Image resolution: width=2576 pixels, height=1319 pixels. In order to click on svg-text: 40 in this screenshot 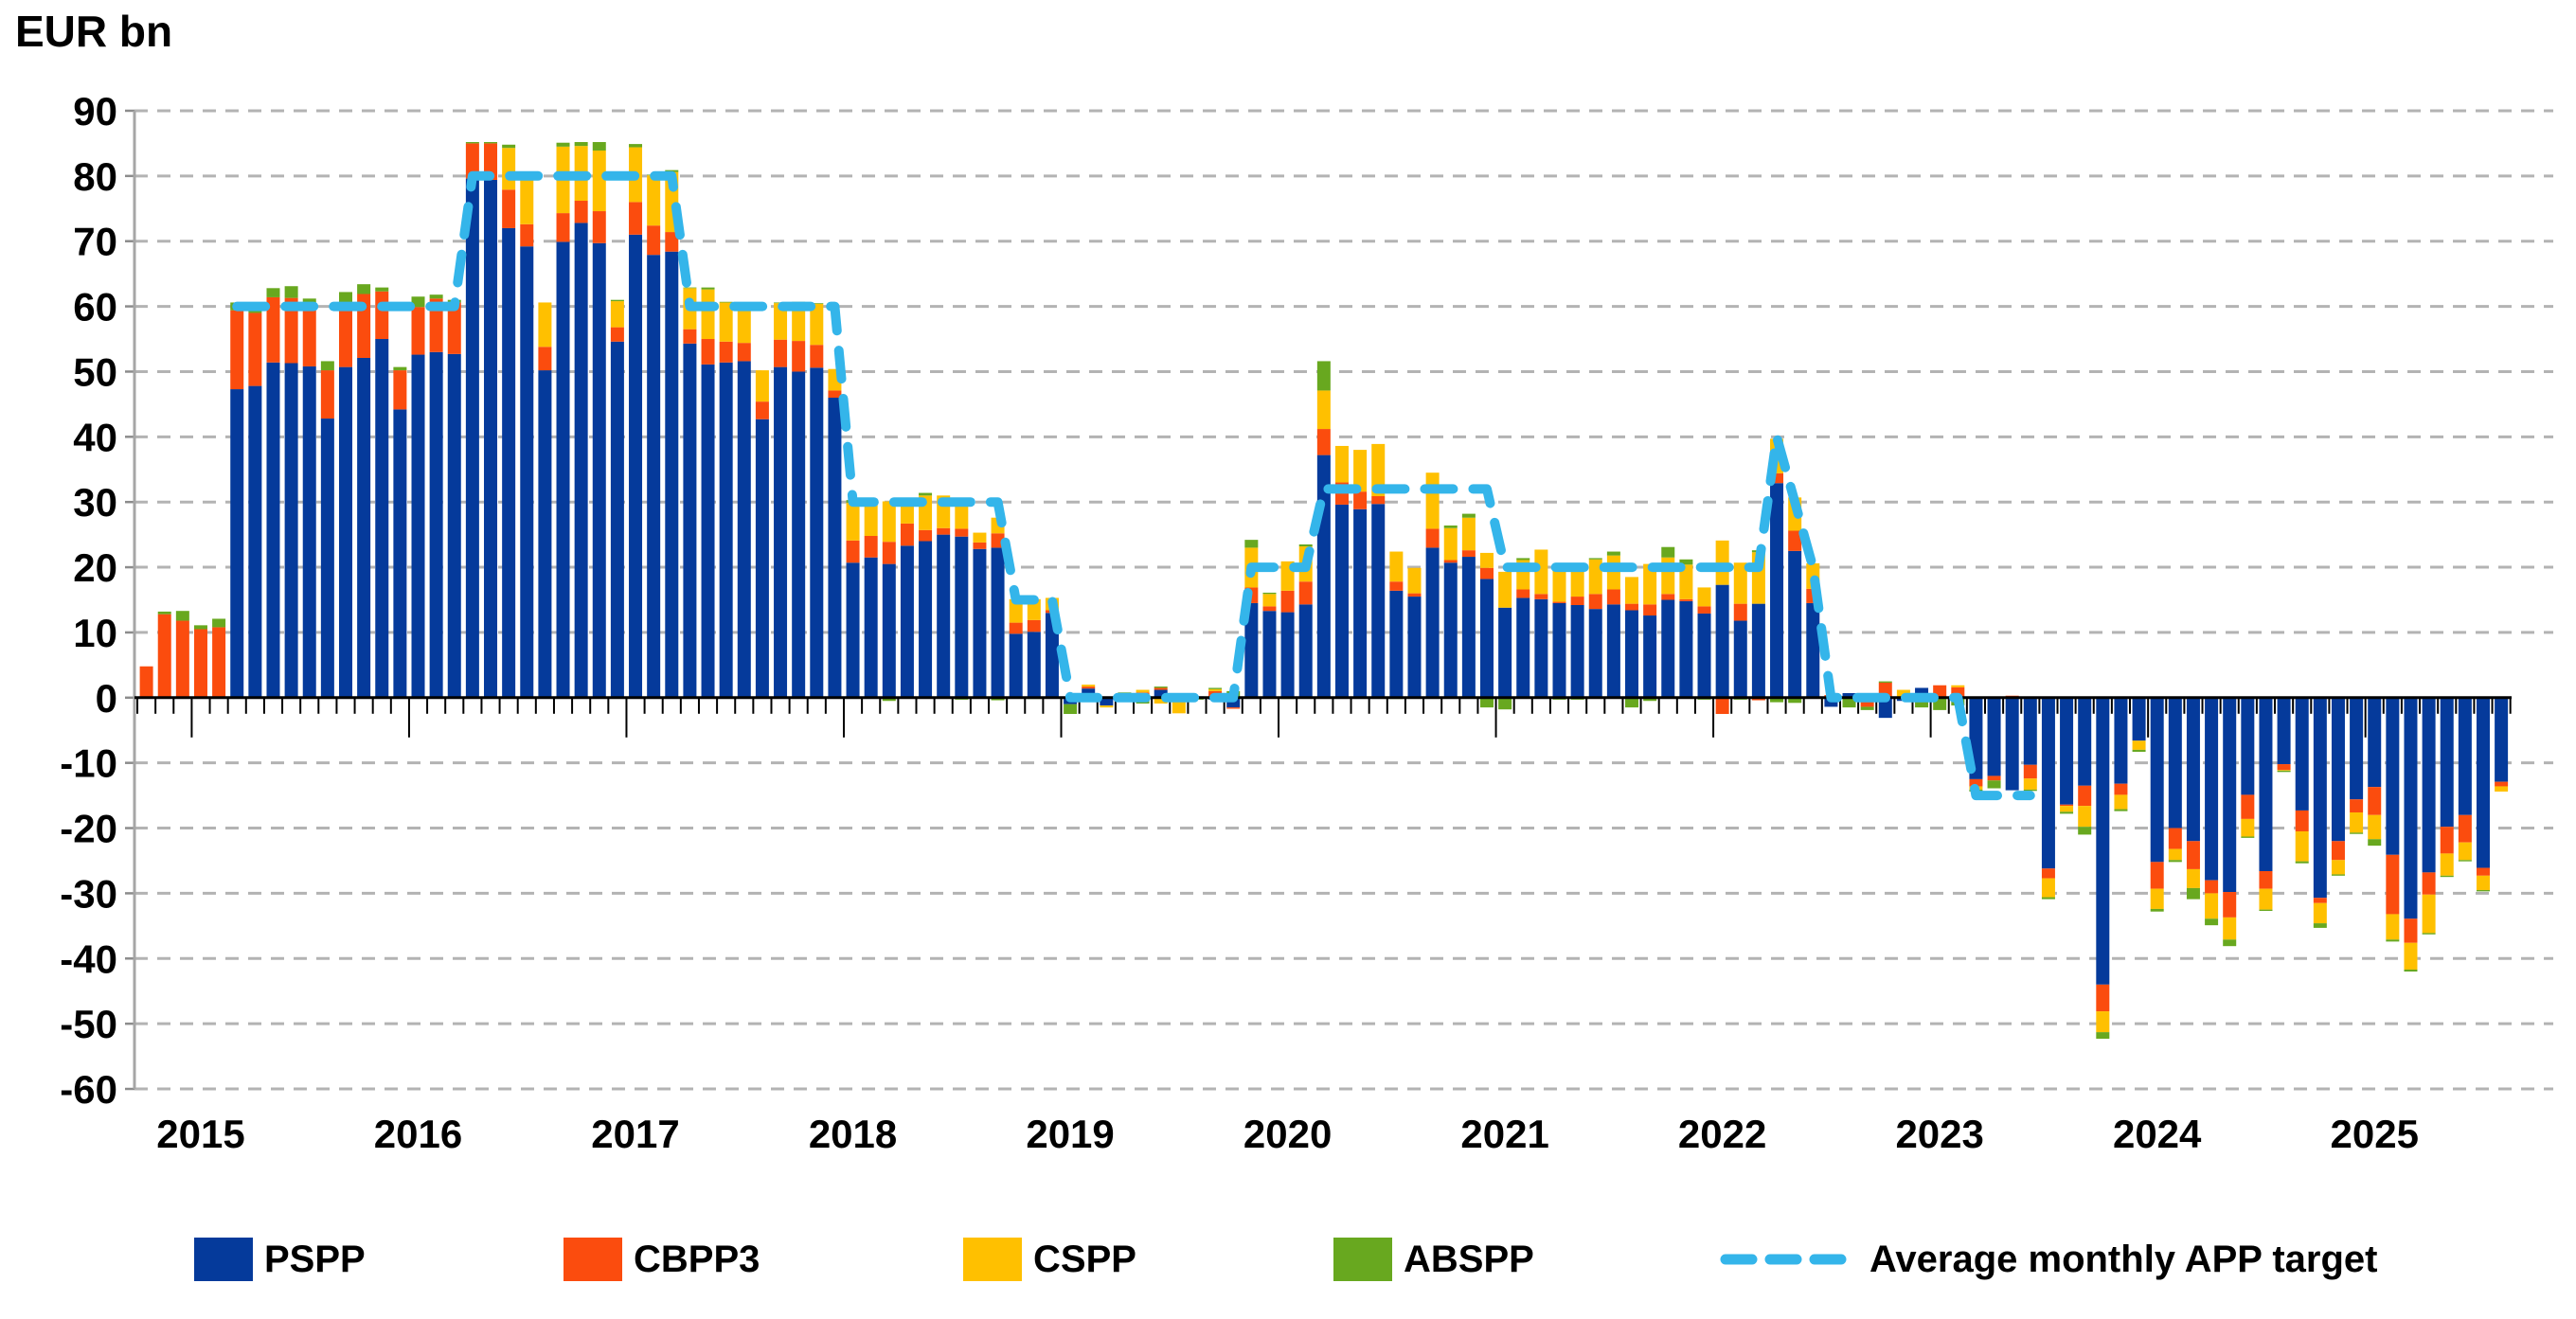, I will do `click(95, 437)`.